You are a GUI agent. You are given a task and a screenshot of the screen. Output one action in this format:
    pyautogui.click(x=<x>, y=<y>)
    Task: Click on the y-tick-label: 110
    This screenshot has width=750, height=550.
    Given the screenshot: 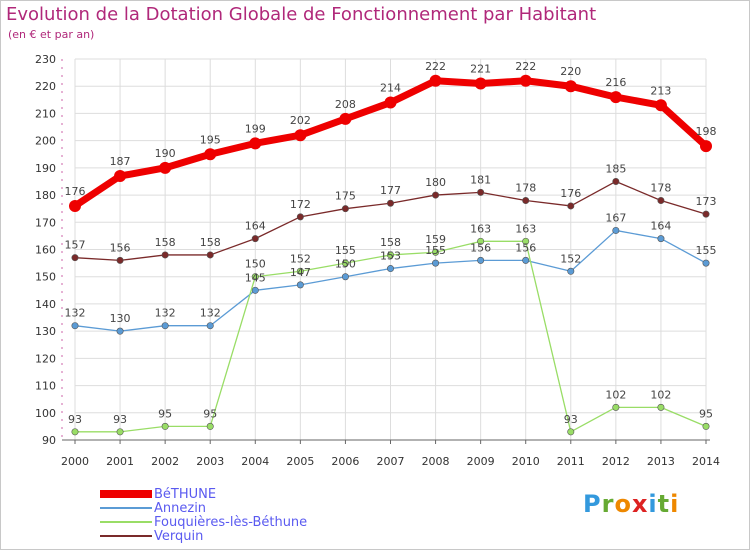 What is the action you would take?
    pyautogui.click(x=45, y=386)
    